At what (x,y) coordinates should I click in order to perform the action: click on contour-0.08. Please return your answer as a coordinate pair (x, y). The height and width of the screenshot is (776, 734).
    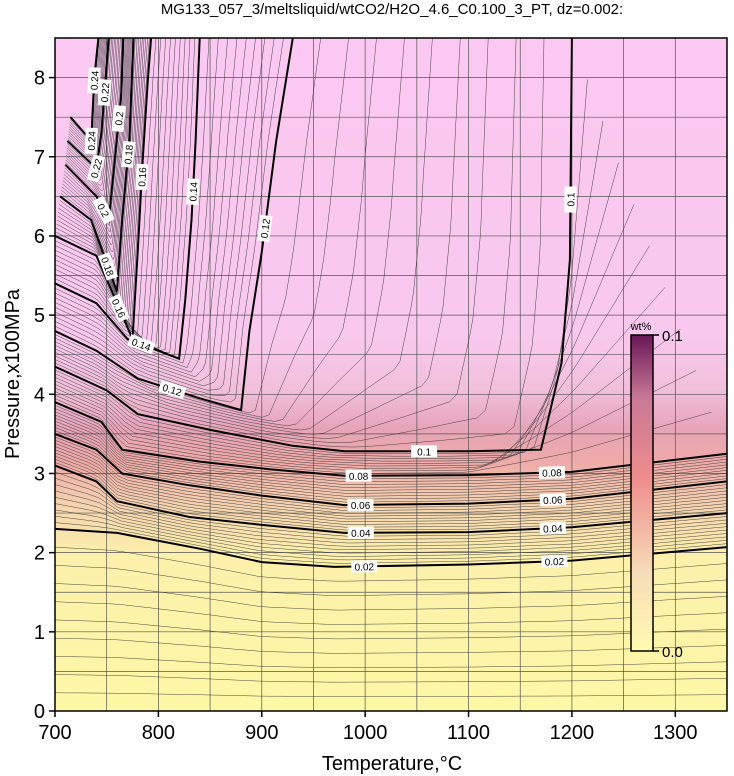
    Looking at the image, I should click on (391, 439).